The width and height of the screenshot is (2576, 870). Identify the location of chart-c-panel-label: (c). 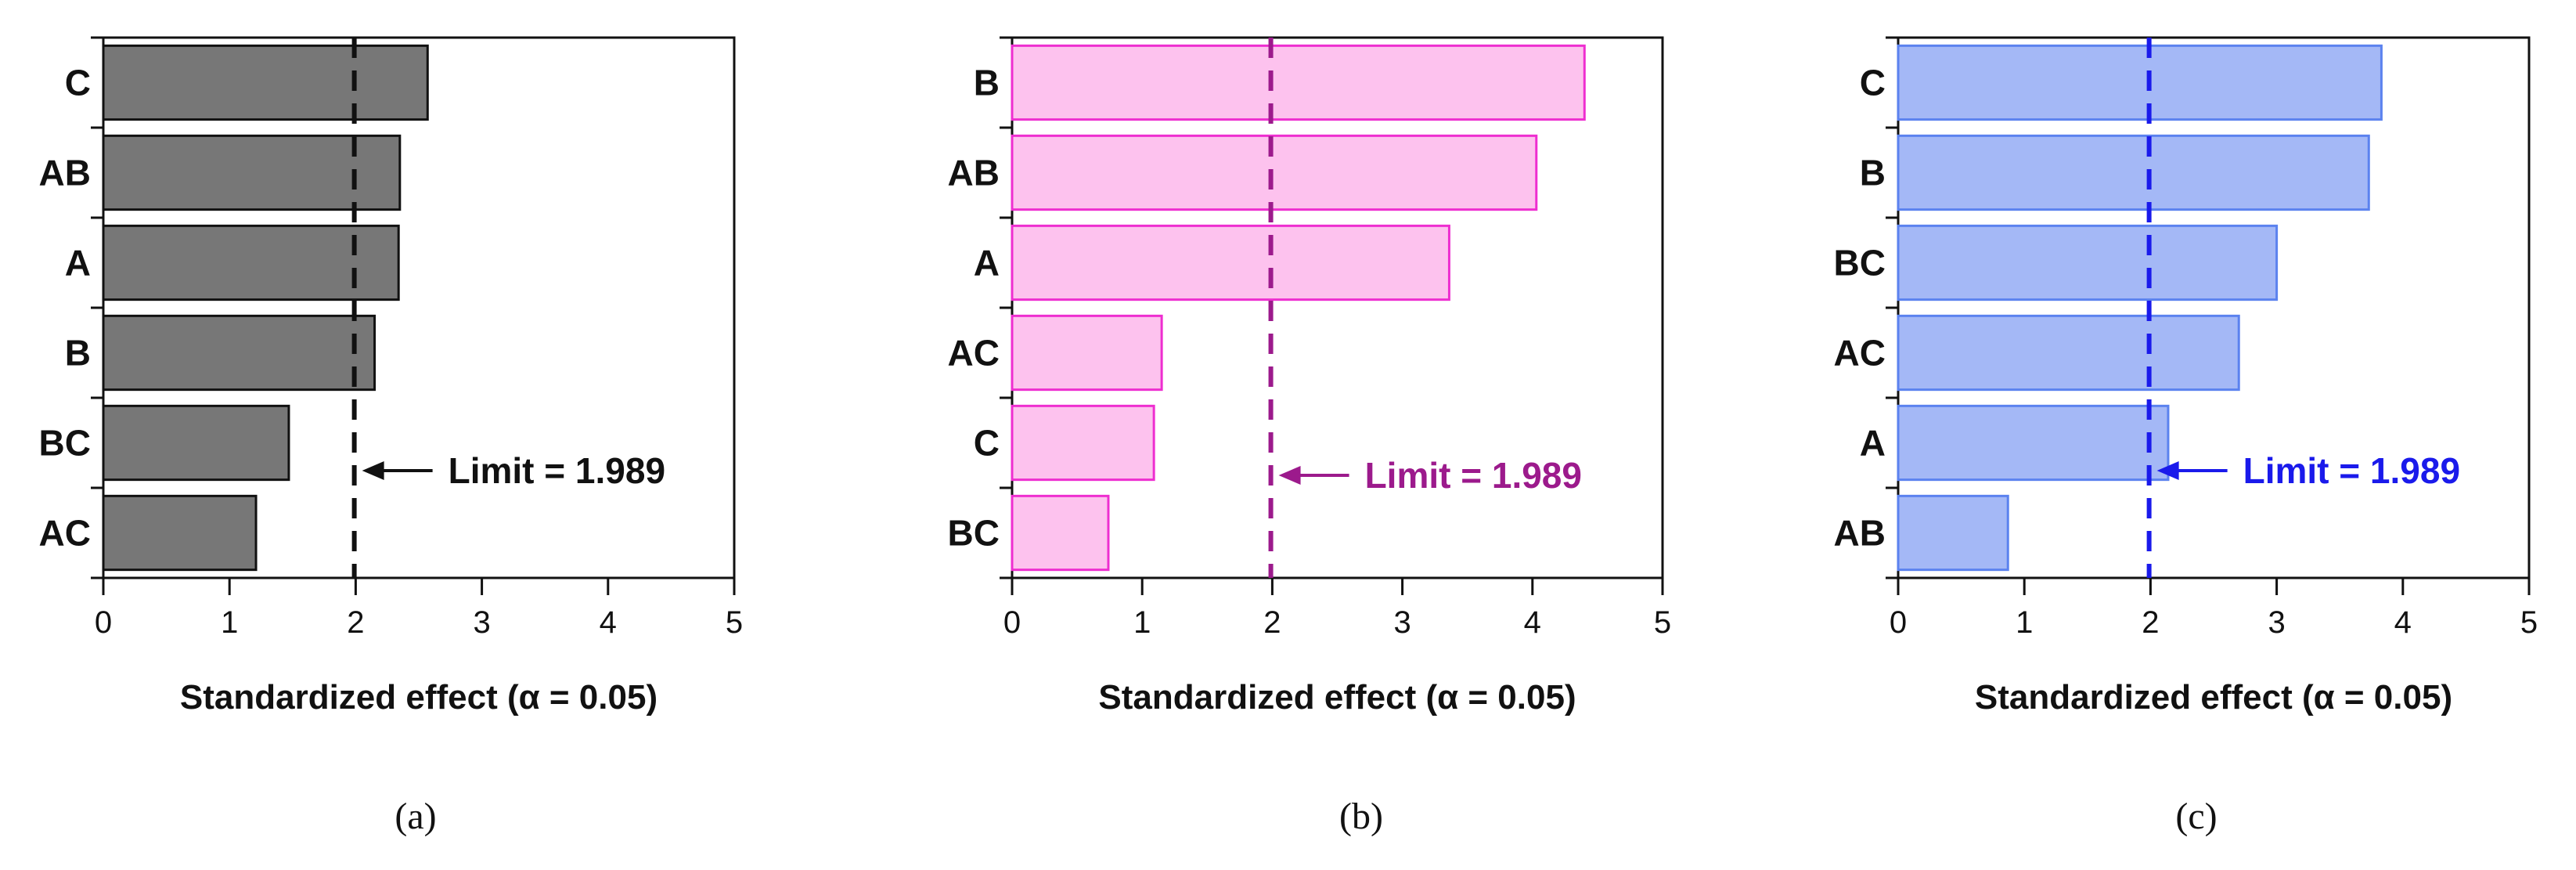
(2196, 816).